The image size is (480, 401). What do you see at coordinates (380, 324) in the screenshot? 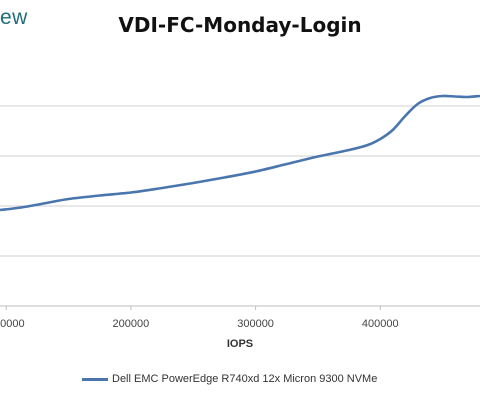
I see `x-tick-label: 400000` at bounding box center [380, 324].